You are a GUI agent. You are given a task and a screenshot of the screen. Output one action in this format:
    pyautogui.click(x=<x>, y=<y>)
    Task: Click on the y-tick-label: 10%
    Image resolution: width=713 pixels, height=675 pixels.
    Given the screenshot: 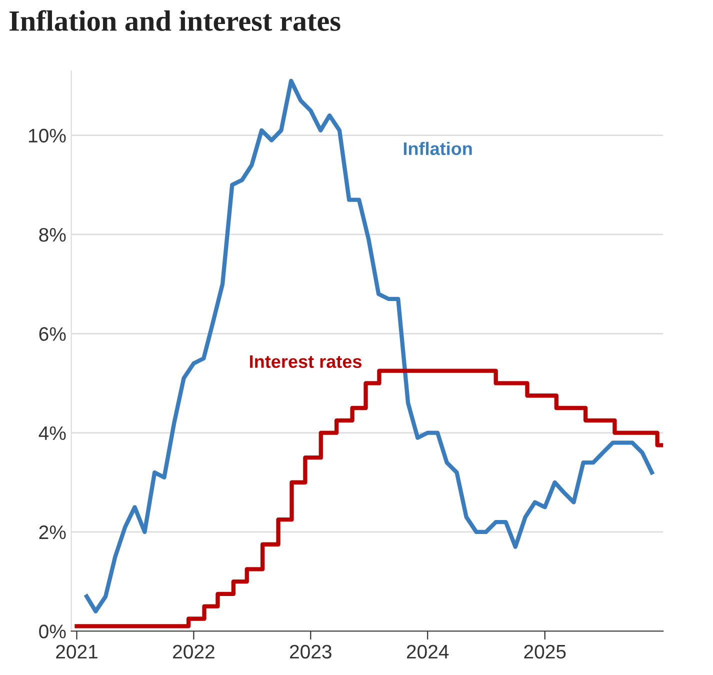 What is the action you would take?
    pyautogui.click(x=47, y=135)
    